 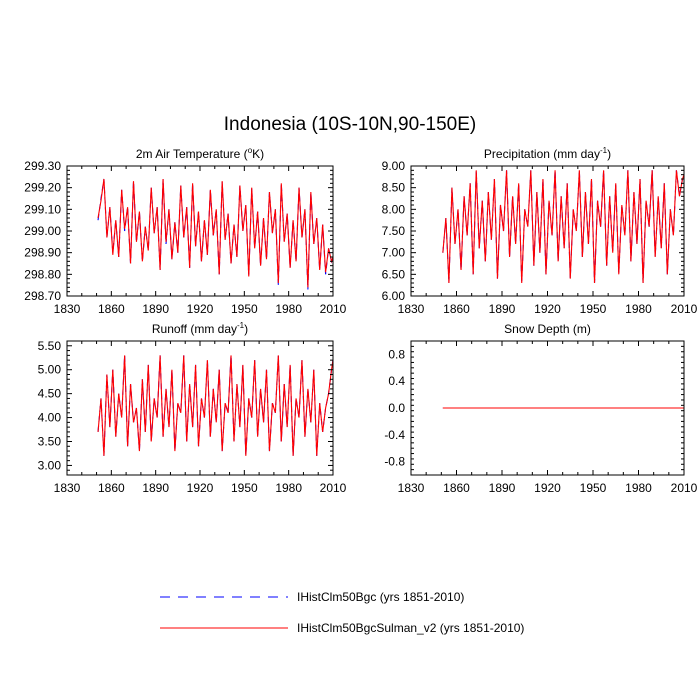 What do you see at coordinates (380, 597) in the screenshot?
I see `legend-label-1: IHistClm50Bgc (yrs 1851-2010)` at bounding box center [380, 597].